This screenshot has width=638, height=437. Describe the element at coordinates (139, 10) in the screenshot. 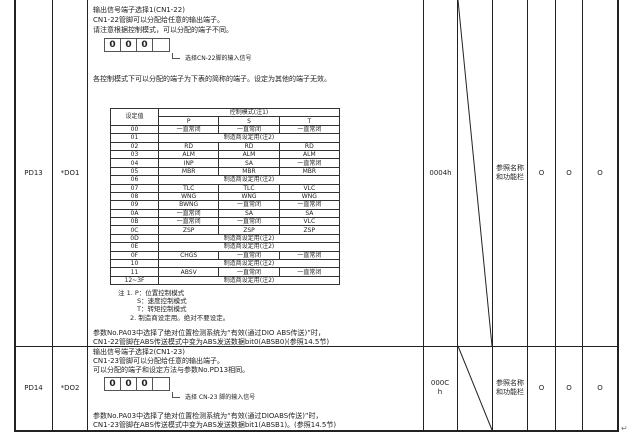

I see `desc-title: 输出信号端子选择1(CN1-22)` at that location.